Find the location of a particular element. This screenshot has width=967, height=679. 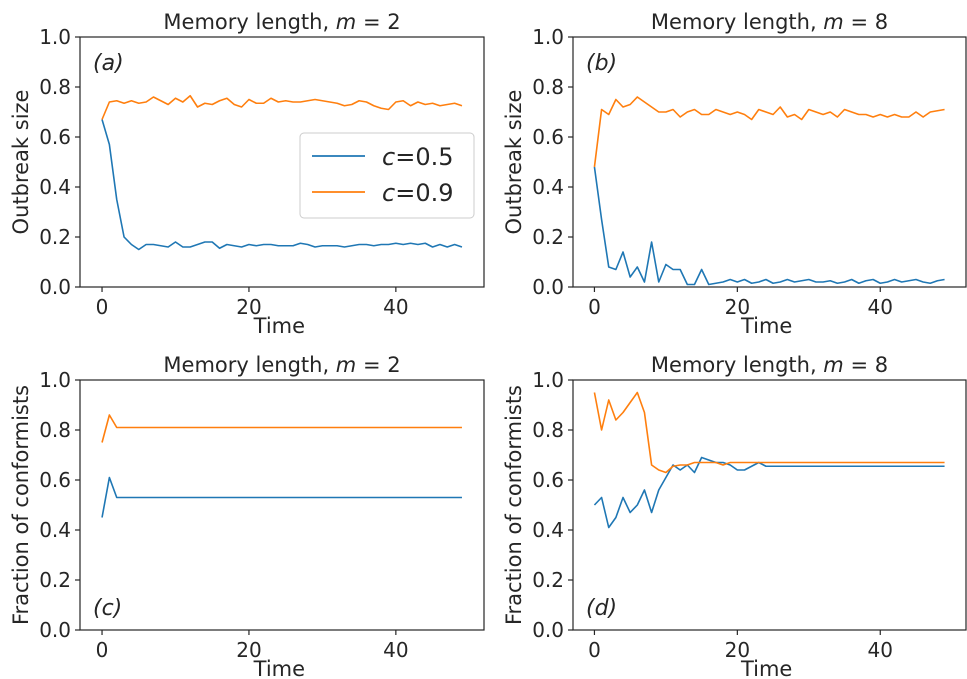

panel-label: (b) is located at coordinates (601, 63).